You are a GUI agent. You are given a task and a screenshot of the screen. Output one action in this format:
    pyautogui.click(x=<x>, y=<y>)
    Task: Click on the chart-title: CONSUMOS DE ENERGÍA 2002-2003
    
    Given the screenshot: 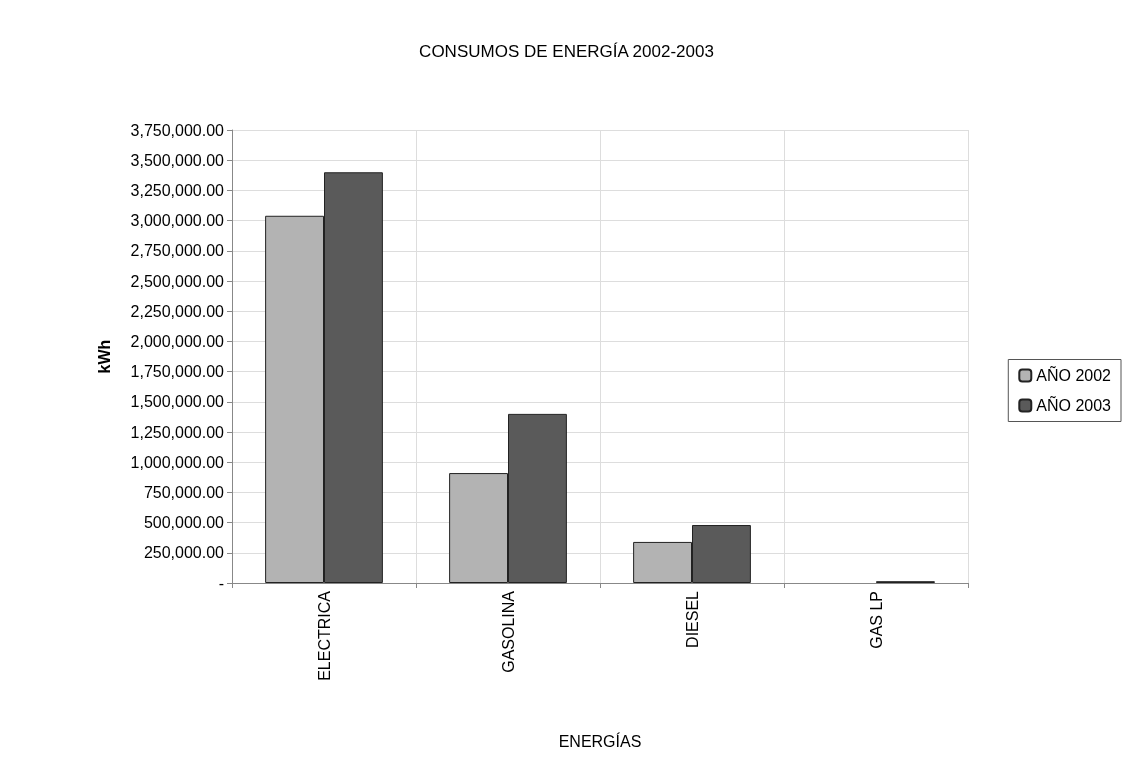 What is the action you would take?
    pyautogui.click(x=566, y=51)
    